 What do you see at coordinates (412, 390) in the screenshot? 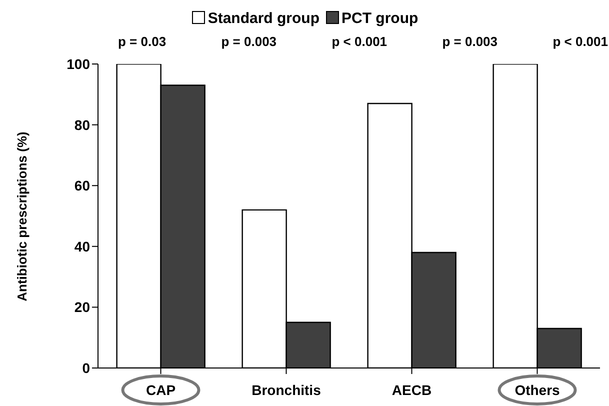
I see `x-tick-label: AECB` at bounding box center [412, 390].